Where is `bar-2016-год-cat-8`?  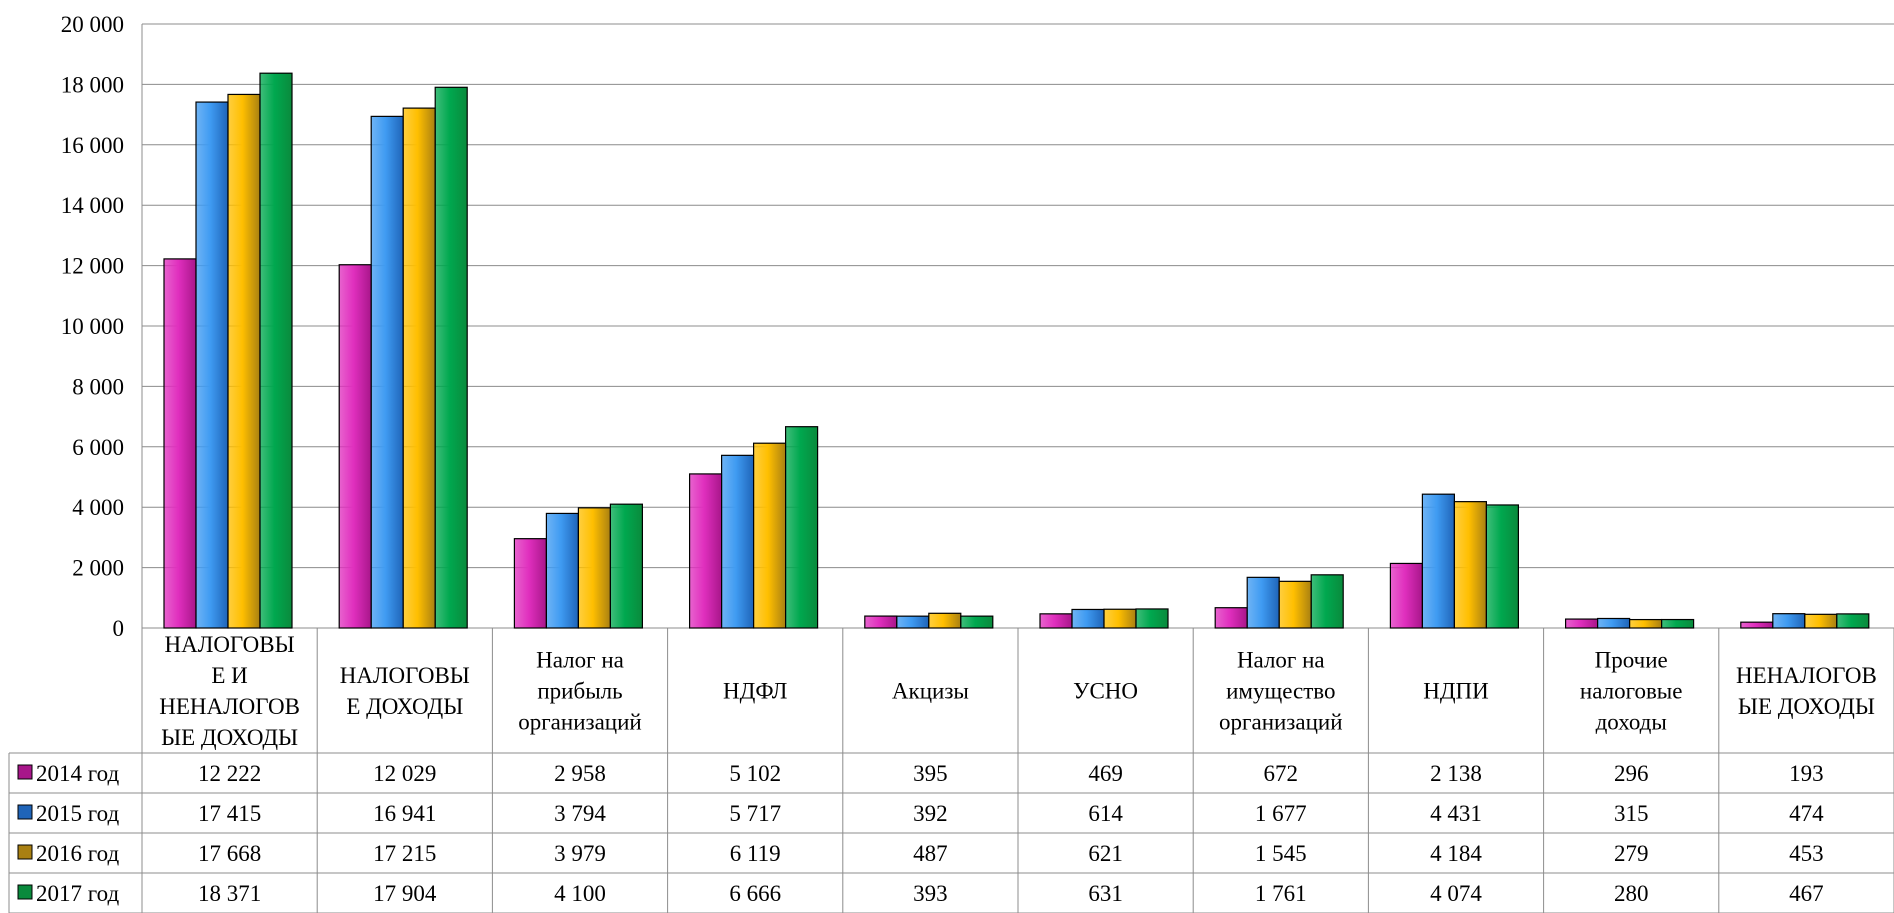
bar-2016-год-cat-8 is located at coordinates (1645, 623).